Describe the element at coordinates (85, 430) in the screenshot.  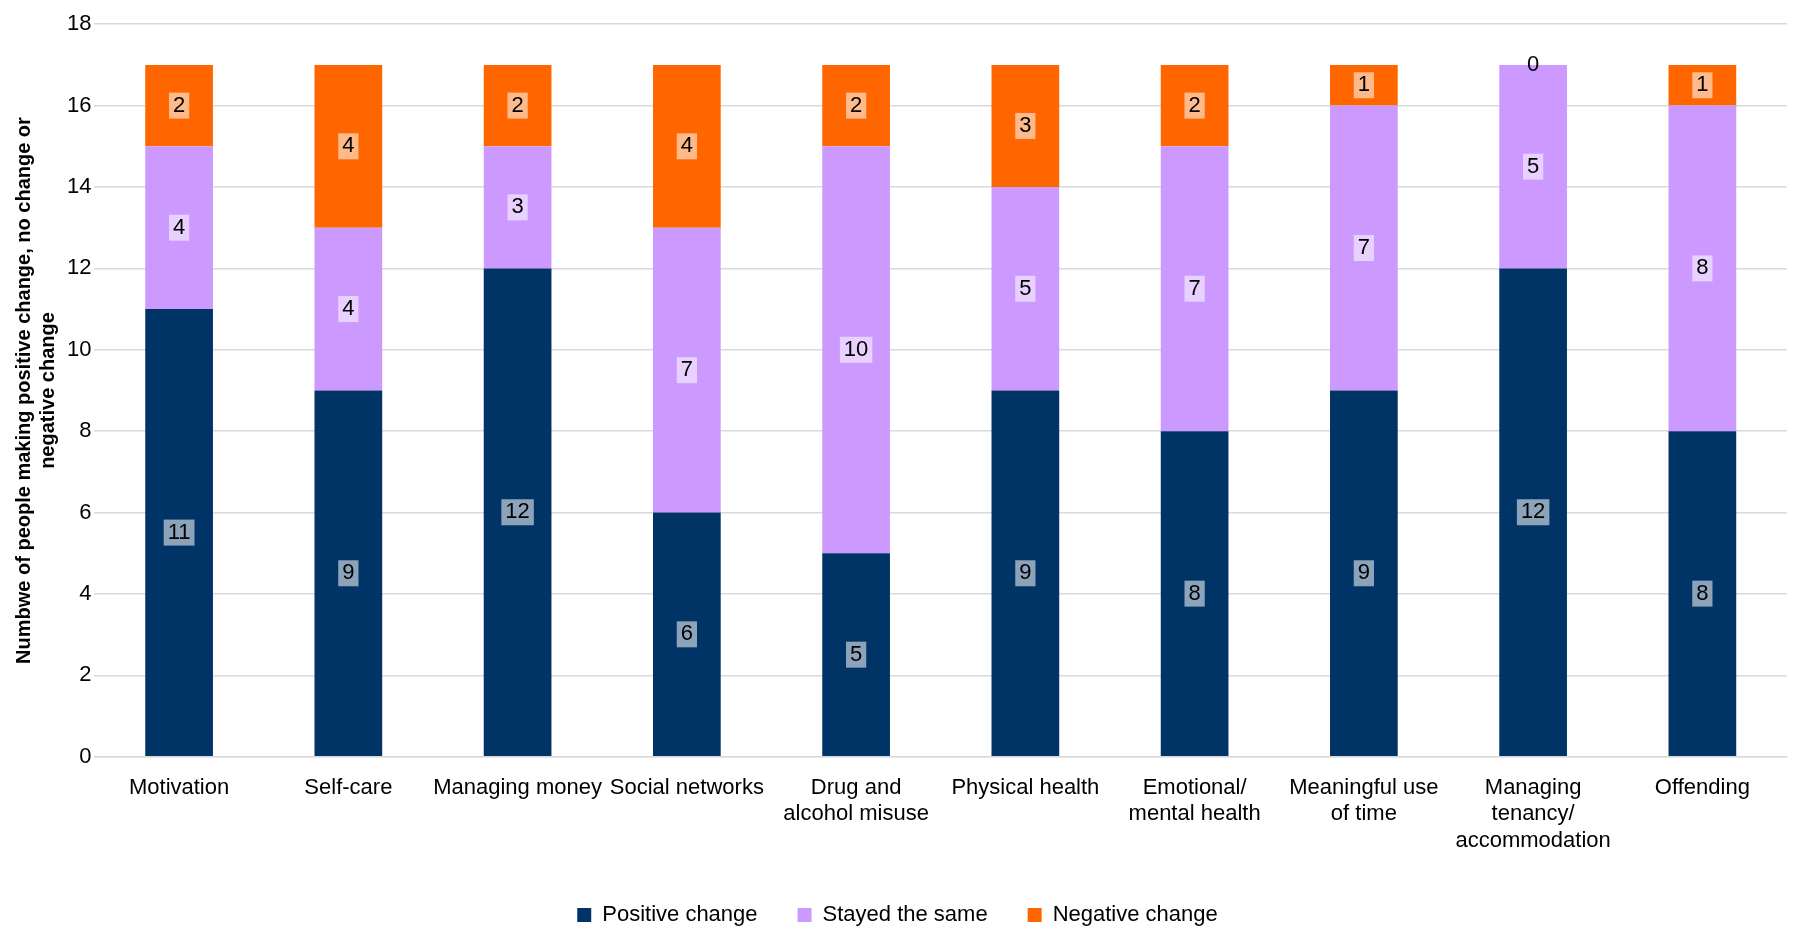
I see `y-tick-label: 8` at that location.